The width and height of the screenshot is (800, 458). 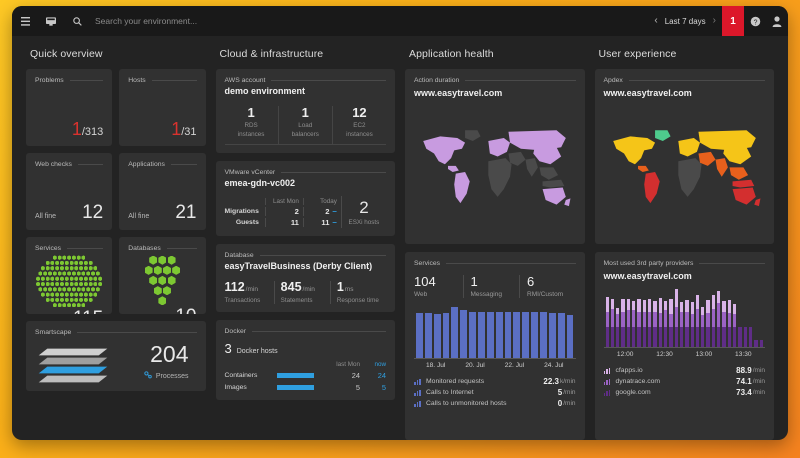 I want to click on tile-label-hosts: Hosts, so click(x=137, y=80).